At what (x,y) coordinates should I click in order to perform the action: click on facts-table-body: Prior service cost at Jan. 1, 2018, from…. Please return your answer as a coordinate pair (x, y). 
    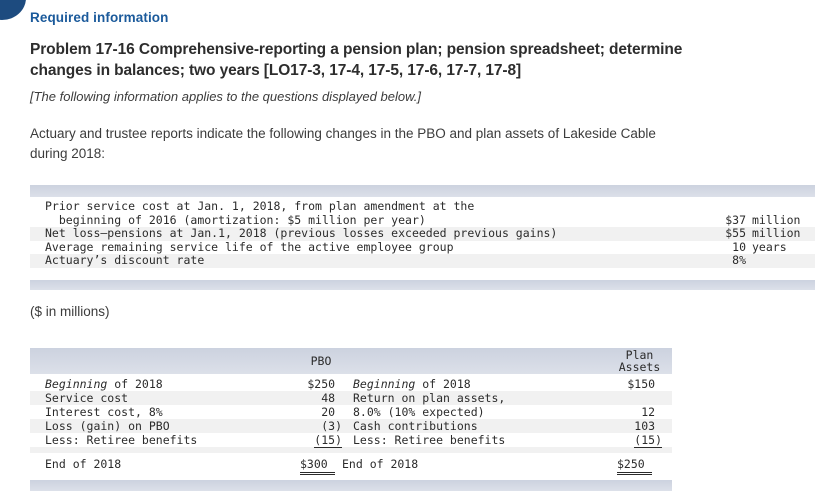
    Looking at the image, I should click on (422, 232).